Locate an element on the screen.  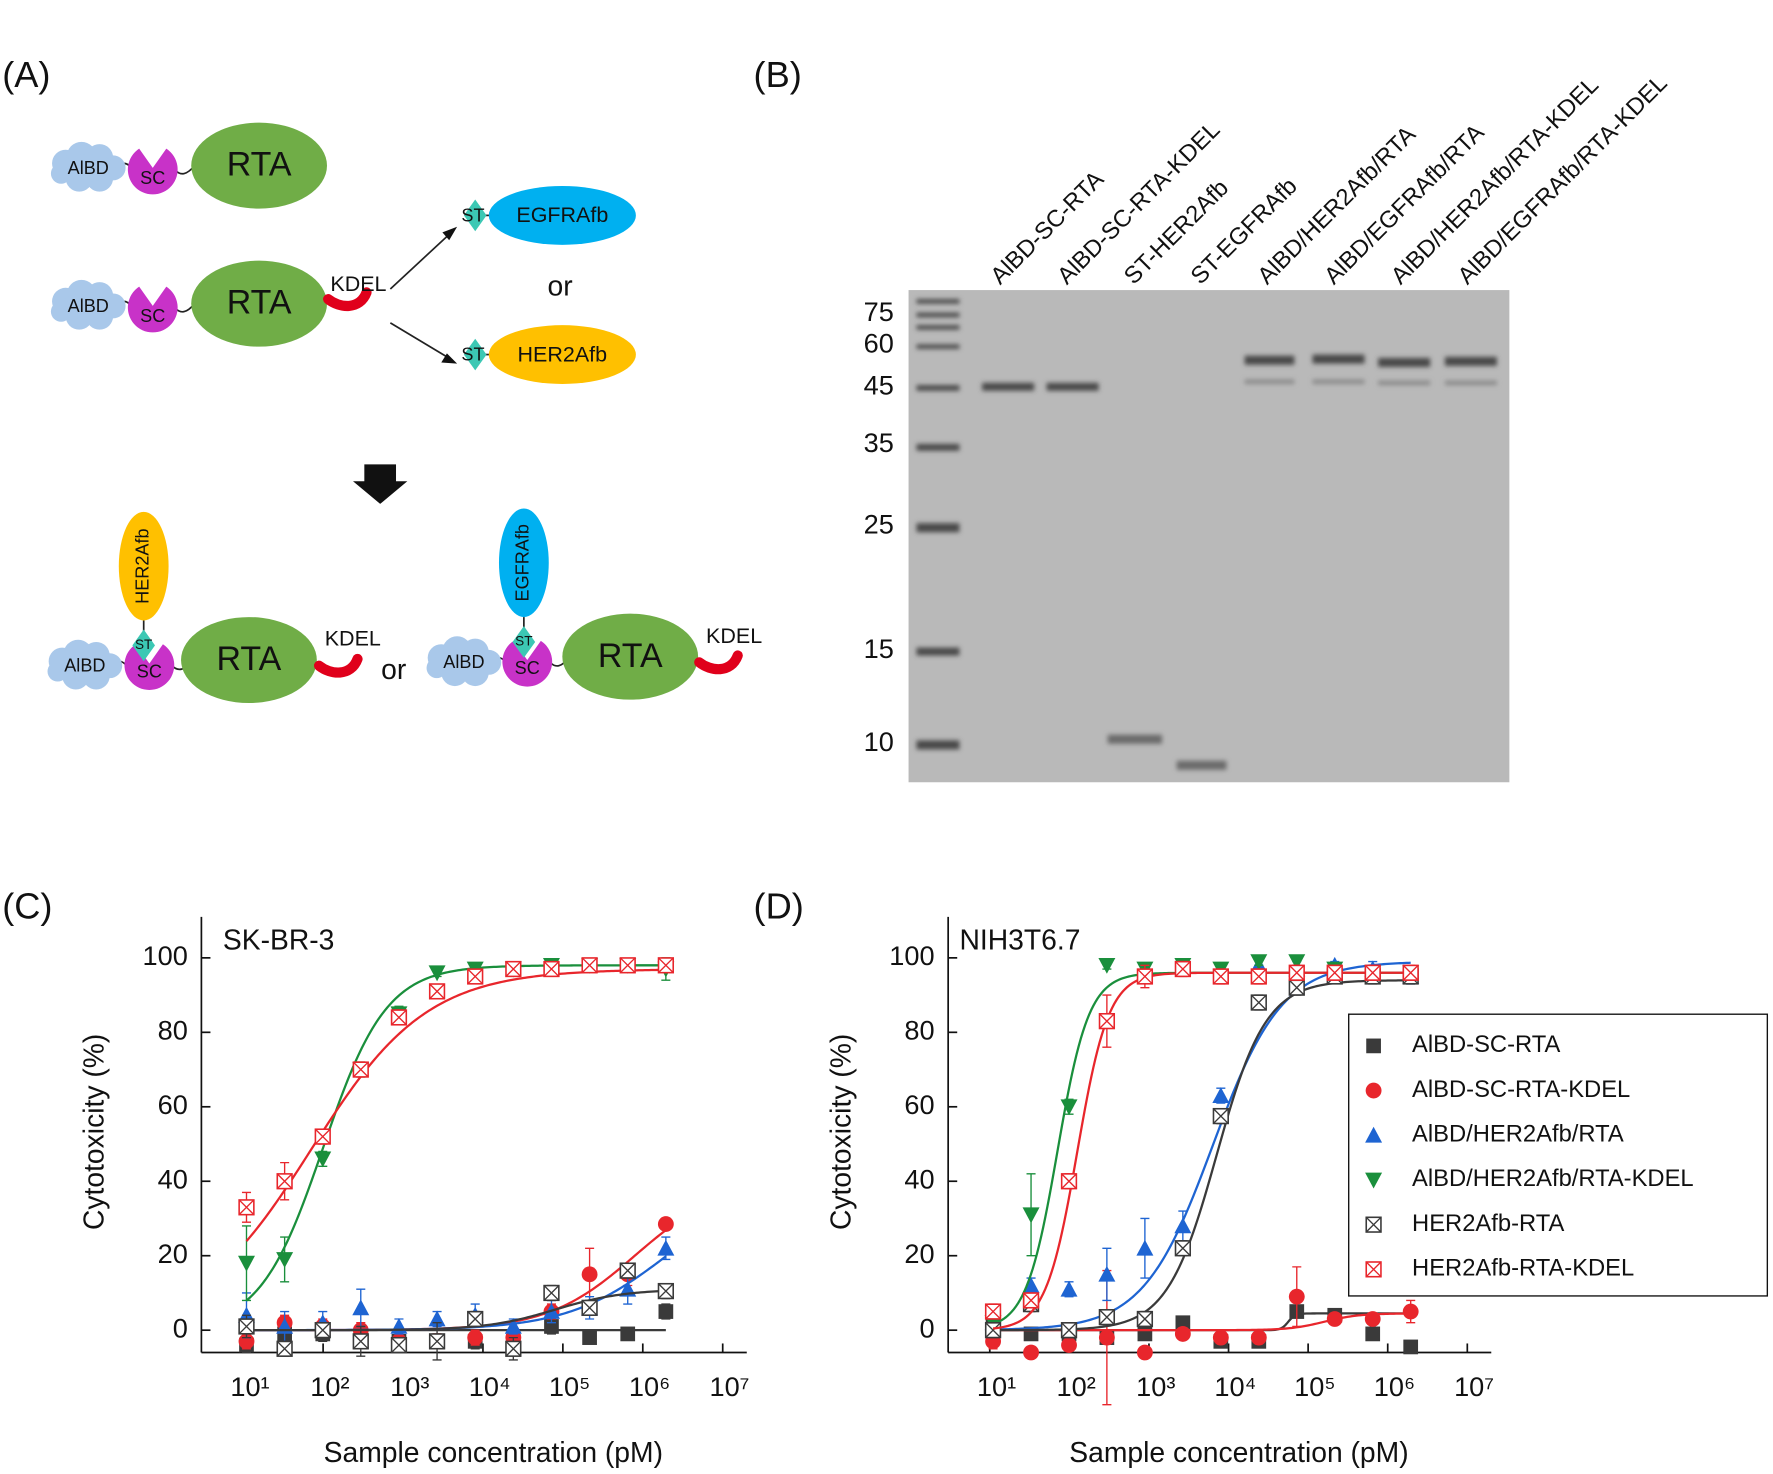
legend-label: HER2Afb-RTA-KDEL is located at coordinates (1523, 1268).